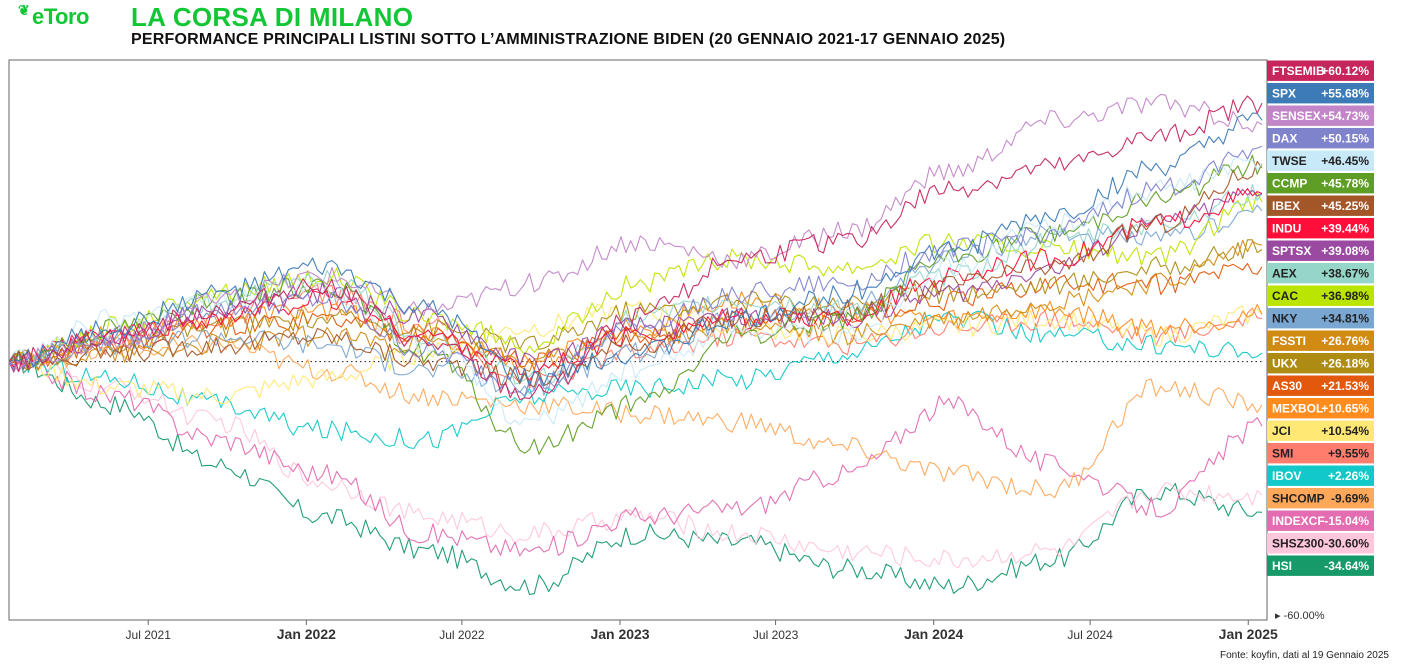 The image size is (1403, 665). I want to click on legend-value: +54.73%, so click(1345, 116).